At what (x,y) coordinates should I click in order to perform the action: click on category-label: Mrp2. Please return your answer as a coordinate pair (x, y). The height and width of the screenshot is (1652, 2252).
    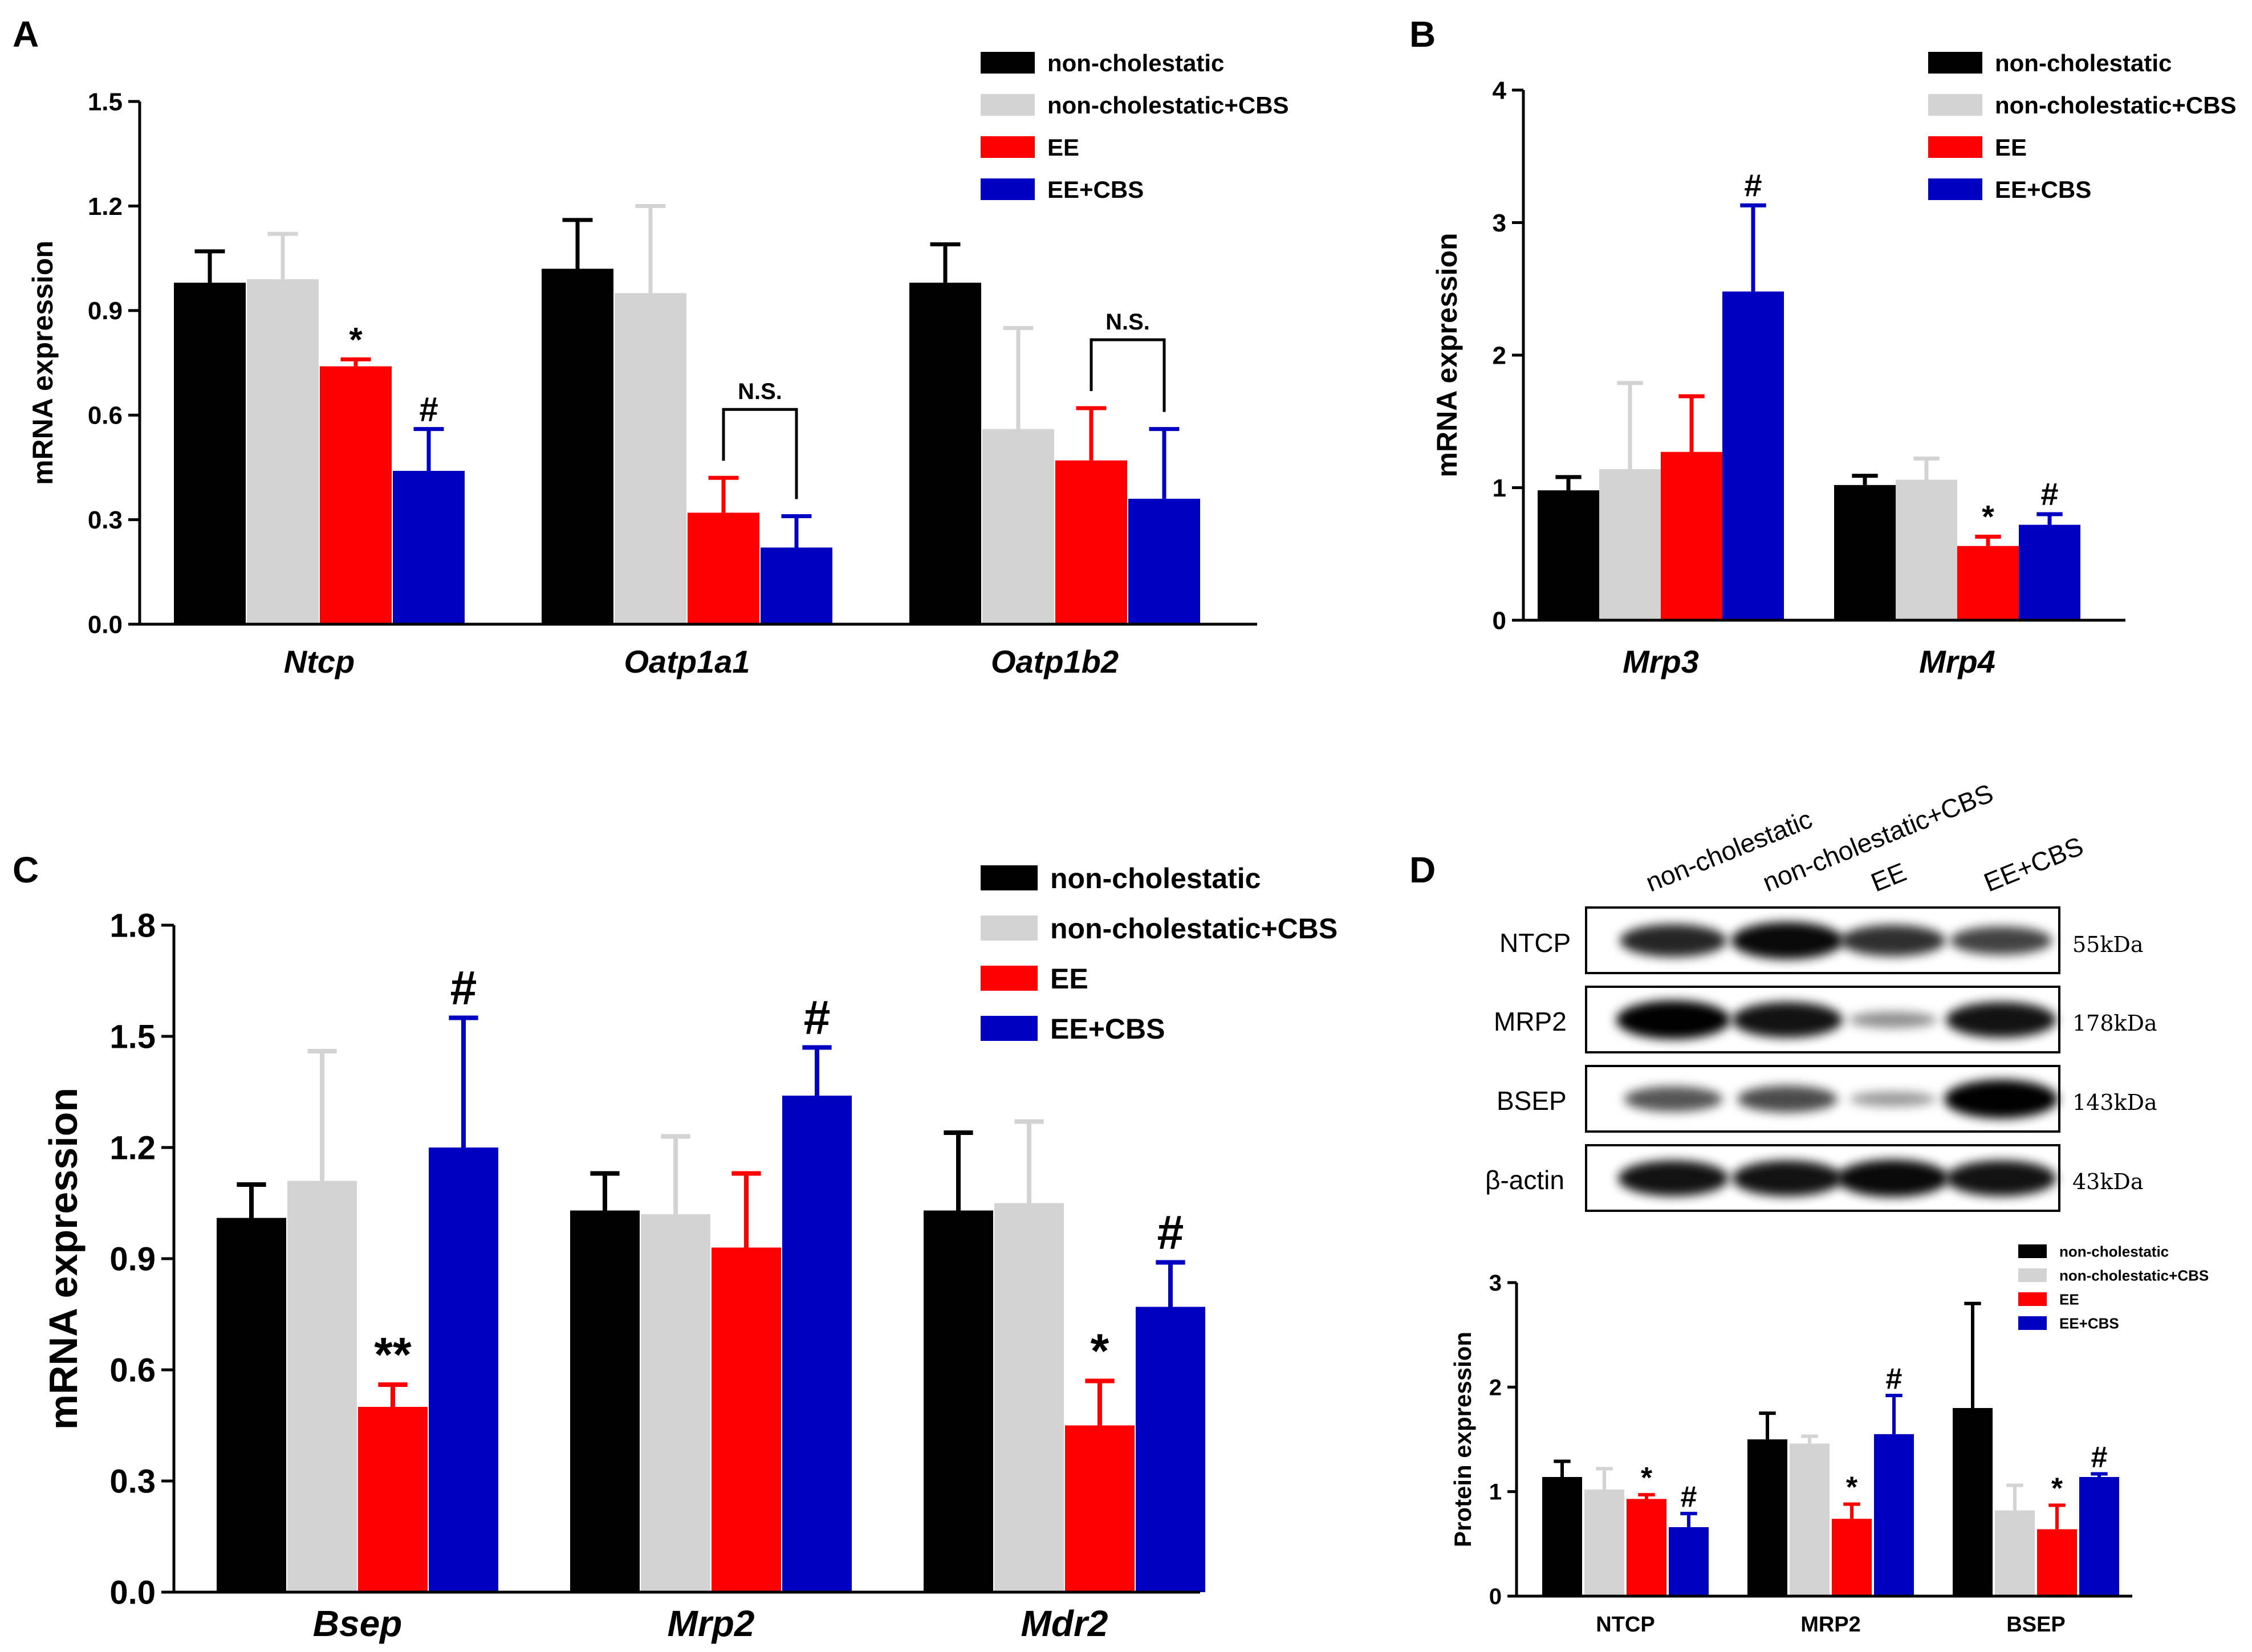
    Looking at the image, I should click on (711, 1623).